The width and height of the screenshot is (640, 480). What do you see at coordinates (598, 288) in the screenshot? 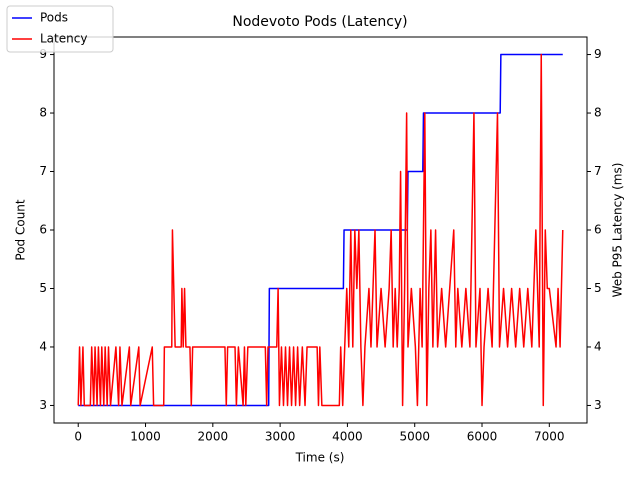
I see `y2-tick-label: 5` at bounding box center [598, 288].